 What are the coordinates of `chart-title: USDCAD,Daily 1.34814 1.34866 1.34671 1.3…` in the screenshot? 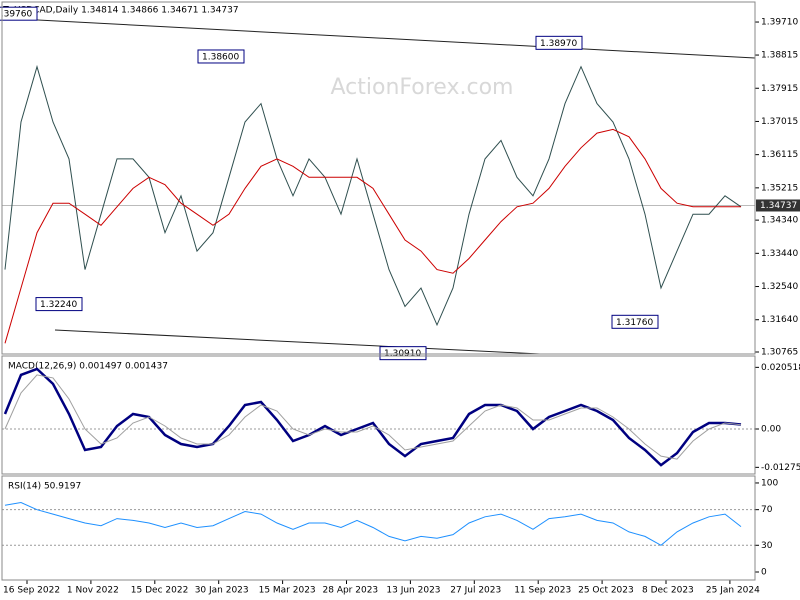 It's located at (126, 11).